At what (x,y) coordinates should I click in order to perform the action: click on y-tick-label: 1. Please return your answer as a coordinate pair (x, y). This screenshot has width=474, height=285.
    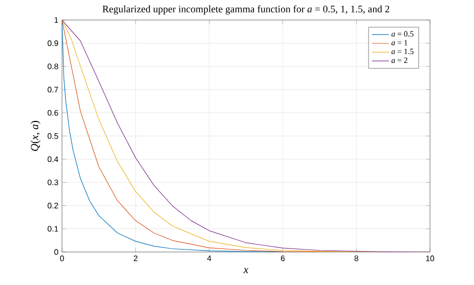
    Looking at the image, I should click on (56, 20).